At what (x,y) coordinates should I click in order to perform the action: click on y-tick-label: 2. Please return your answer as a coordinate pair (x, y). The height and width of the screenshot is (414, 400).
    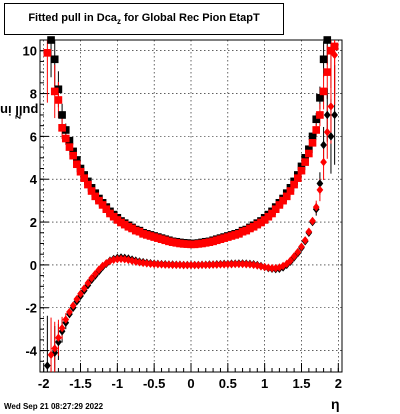
    Looking at the image, I should click on (33, 222).